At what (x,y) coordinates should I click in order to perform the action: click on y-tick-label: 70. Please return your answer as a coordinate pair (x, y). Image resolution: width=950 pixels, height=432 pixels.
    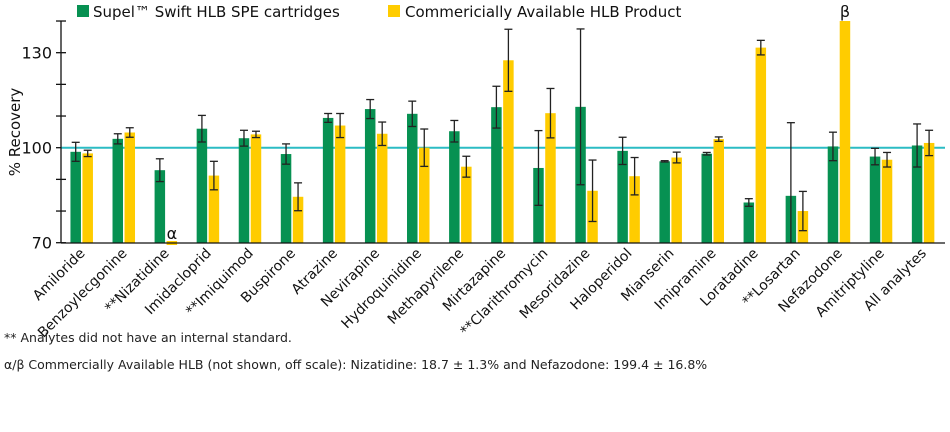
    Looking at the image, I should click on (42, 243).